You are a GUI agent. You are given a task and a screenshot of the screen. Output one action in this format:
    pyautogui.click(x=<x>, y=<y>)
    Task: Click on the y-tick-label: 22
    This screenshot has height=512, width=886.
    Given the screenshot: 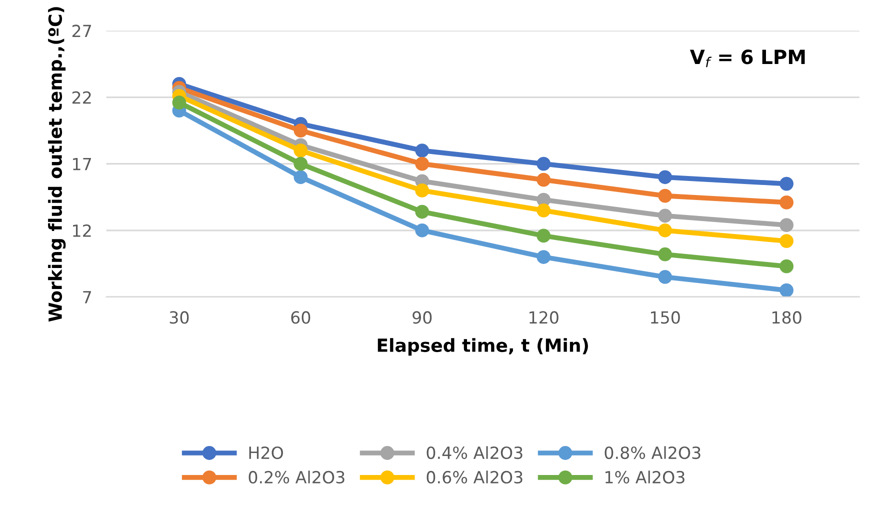 What is the action you would take?
    pyautogui.click(x=81, y=97)
    